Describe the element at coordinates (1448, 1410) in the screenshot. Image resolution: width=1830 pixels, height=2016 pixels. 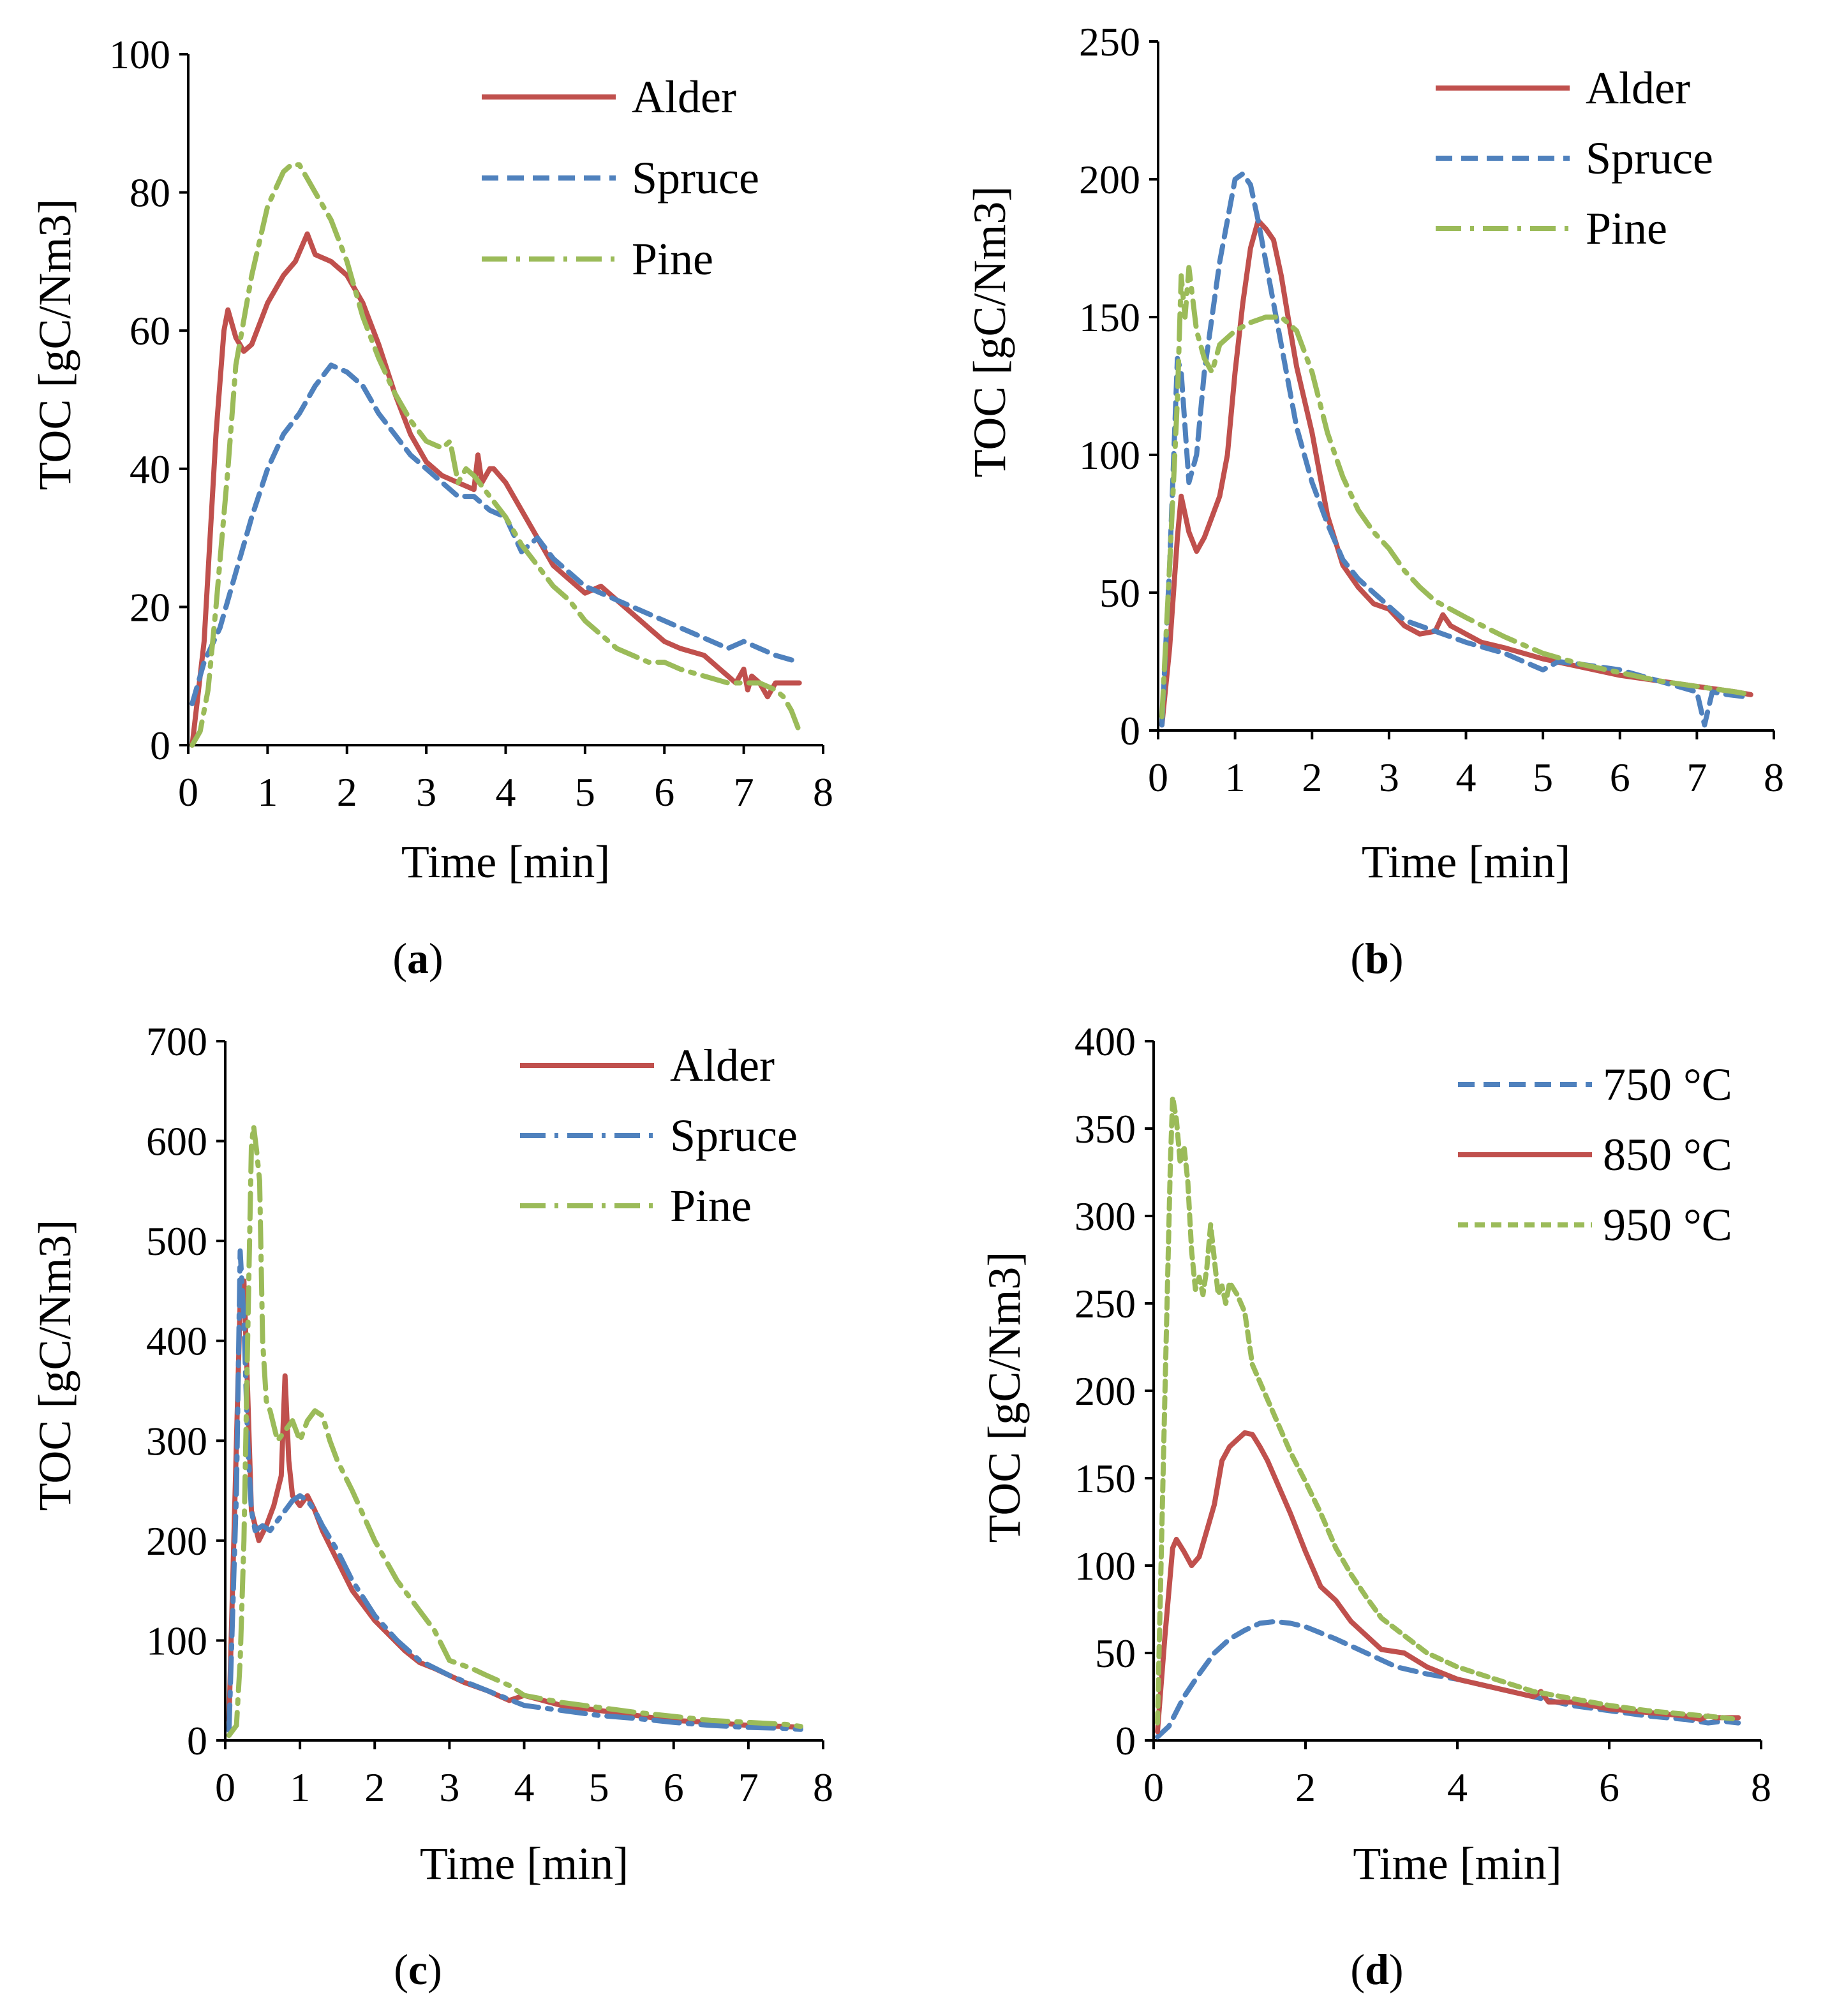
I see `series-line-950-c` at that location.